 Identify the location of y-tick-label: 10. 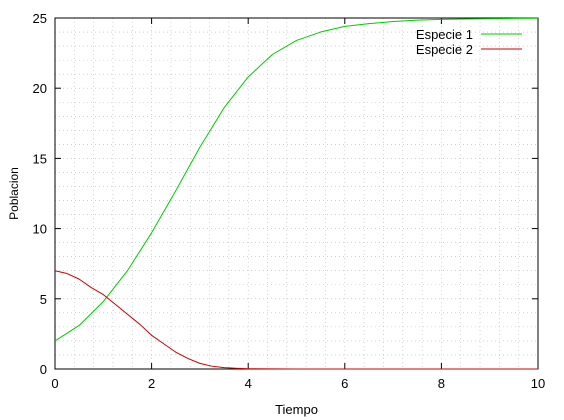
(40, 229).